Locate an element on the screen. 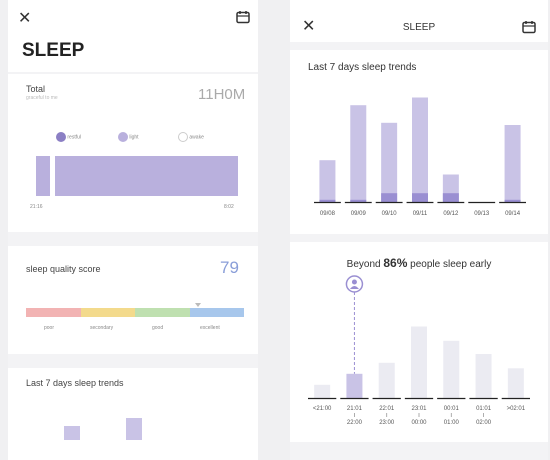 The image size is (550, 460). x-tick-label: 22:01 is located at coordinates (387, 409).